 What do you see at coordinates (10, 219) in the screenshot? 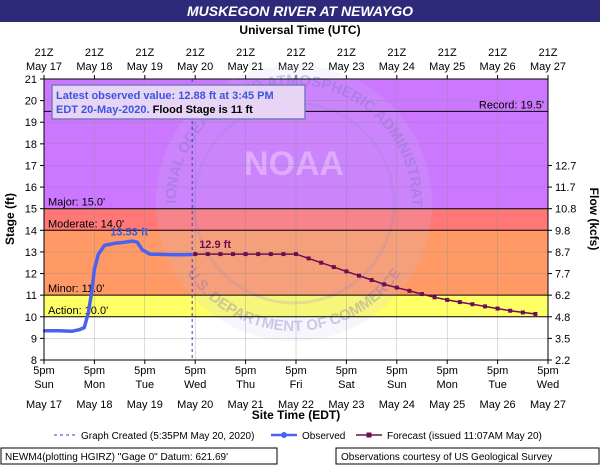
I see `y-axis-title: Stage (ft)` at bounding box center [10, 219].